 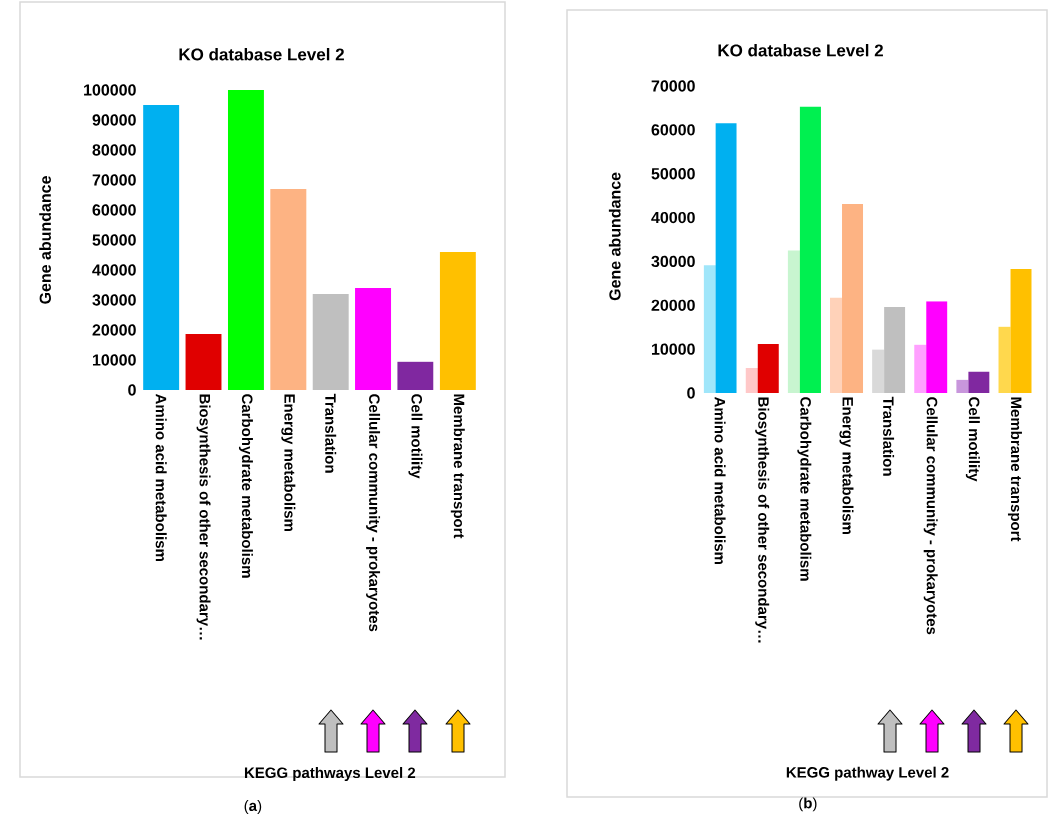 What do you see at coordinates (808, 804) in the screenshot?
I see `text: (b)` at bounding box center [808, 804].